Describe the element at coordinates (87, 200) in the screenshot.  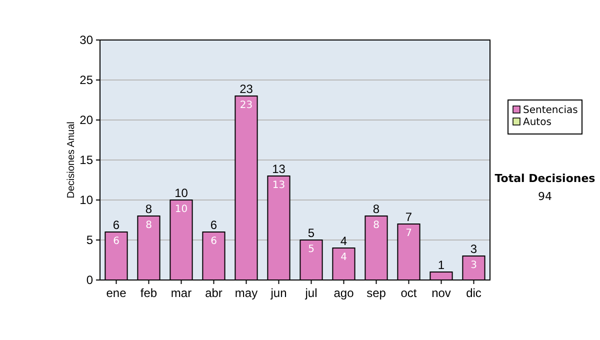
I see `y-tick-label: 10` at that location.